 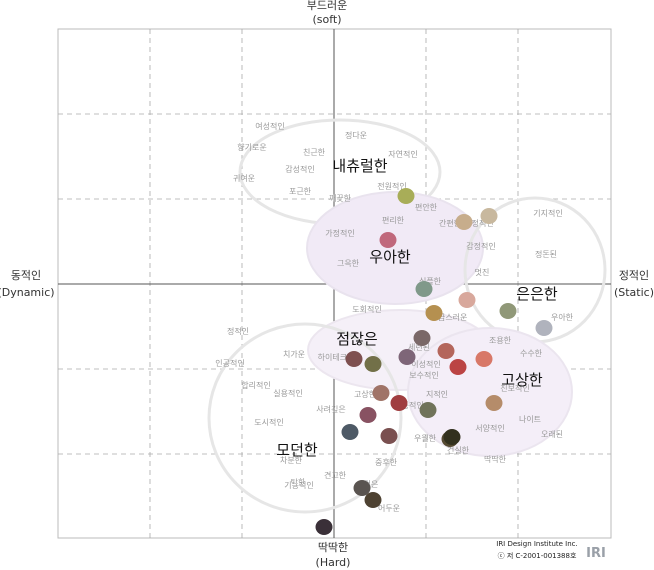 What do you see at coordinates (386, 462) in the screenshot?
I see `adjective-word: 중후한` at bounding box center [386, 462].